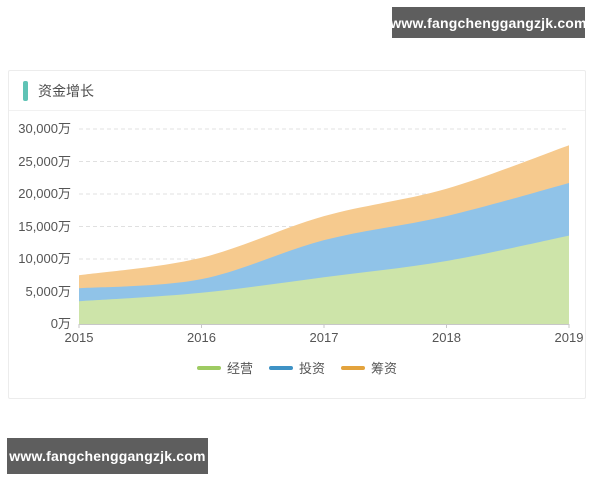  What do you see at coordinates (44, 193) in the screenshot?
I see `y-axis-tick-label: 20,000万` at bounding box center [44, 193].